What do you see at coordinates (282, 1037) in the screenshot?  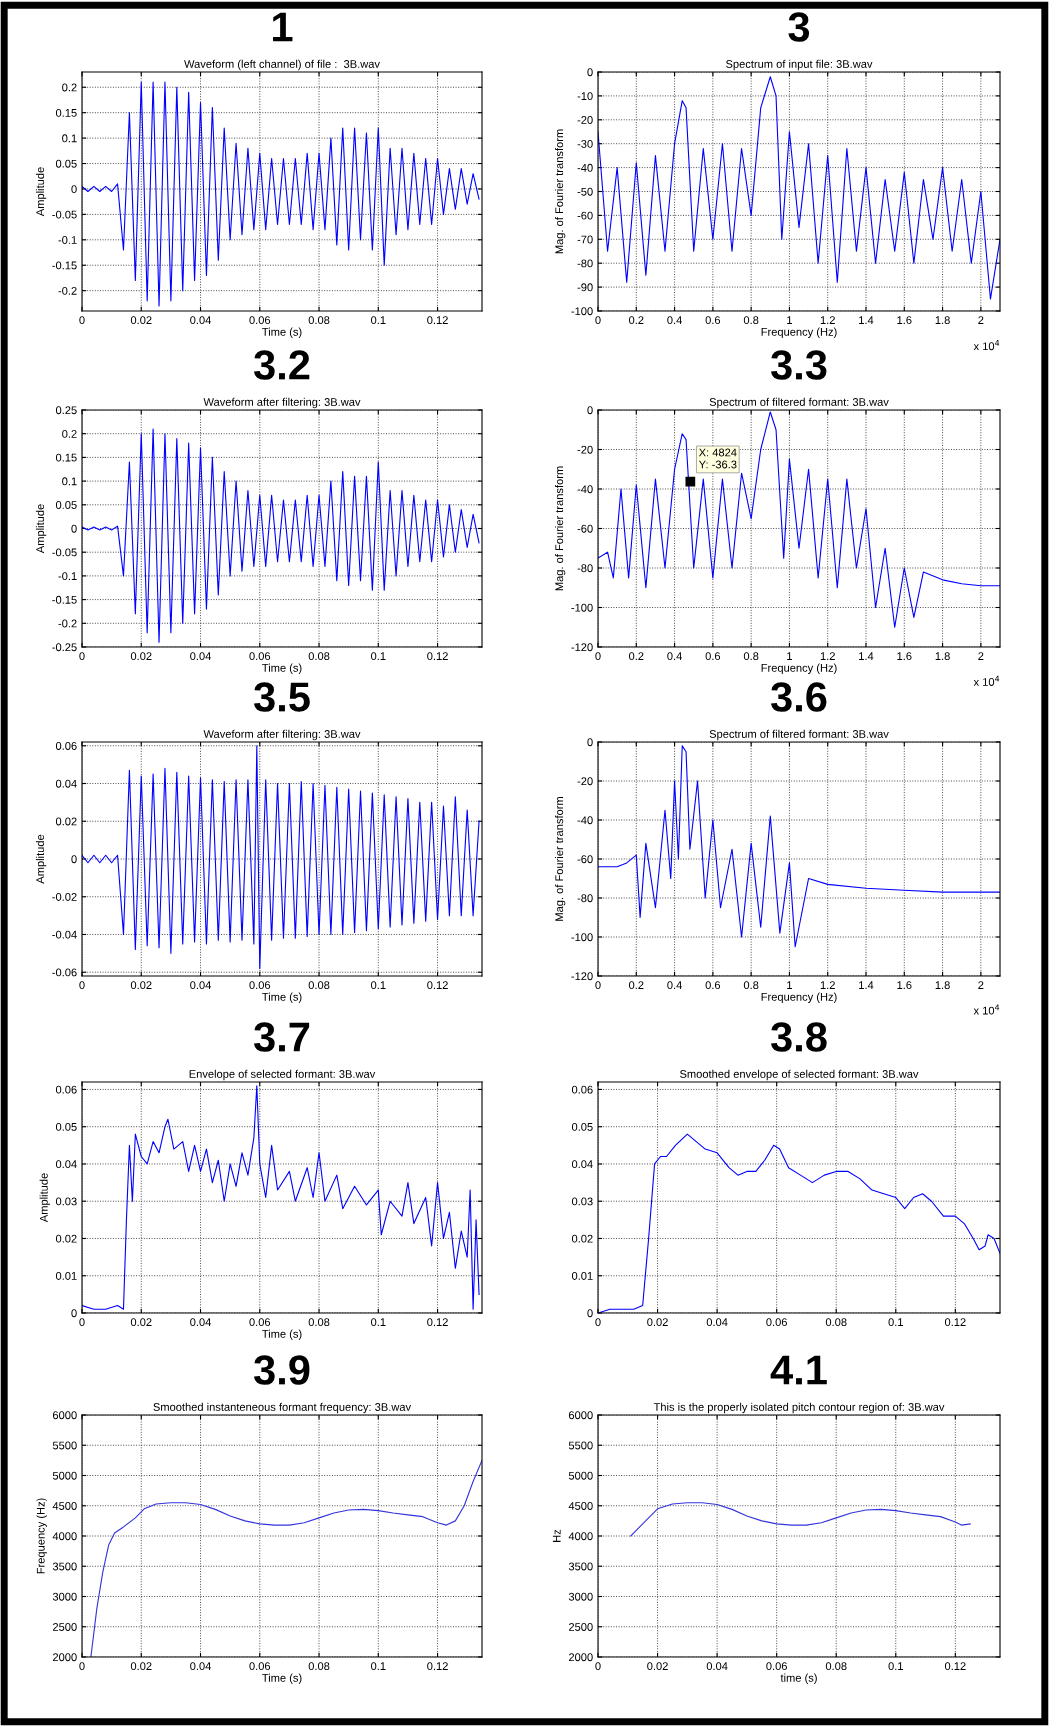 I see `chart-title: 3.7` at bounding box center [282, 1037].